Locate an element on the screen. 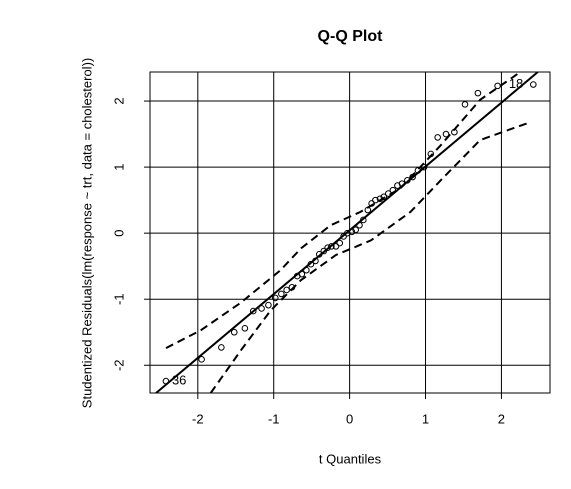 The height and width of the screenshot is (489, 571). y-tick-label: -2 is located at coordinates (118, 365).